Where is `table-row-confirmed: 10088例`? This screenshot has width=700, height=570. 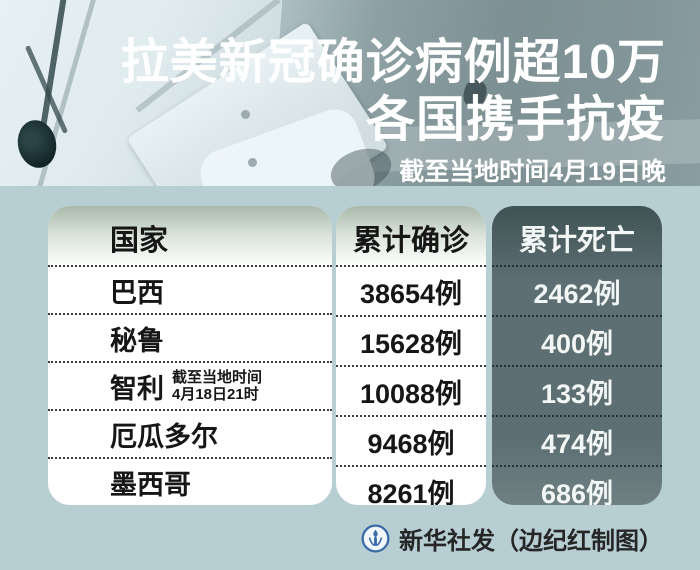 table-row-confirmed: 10088例 is located at coordinates (411, 390).